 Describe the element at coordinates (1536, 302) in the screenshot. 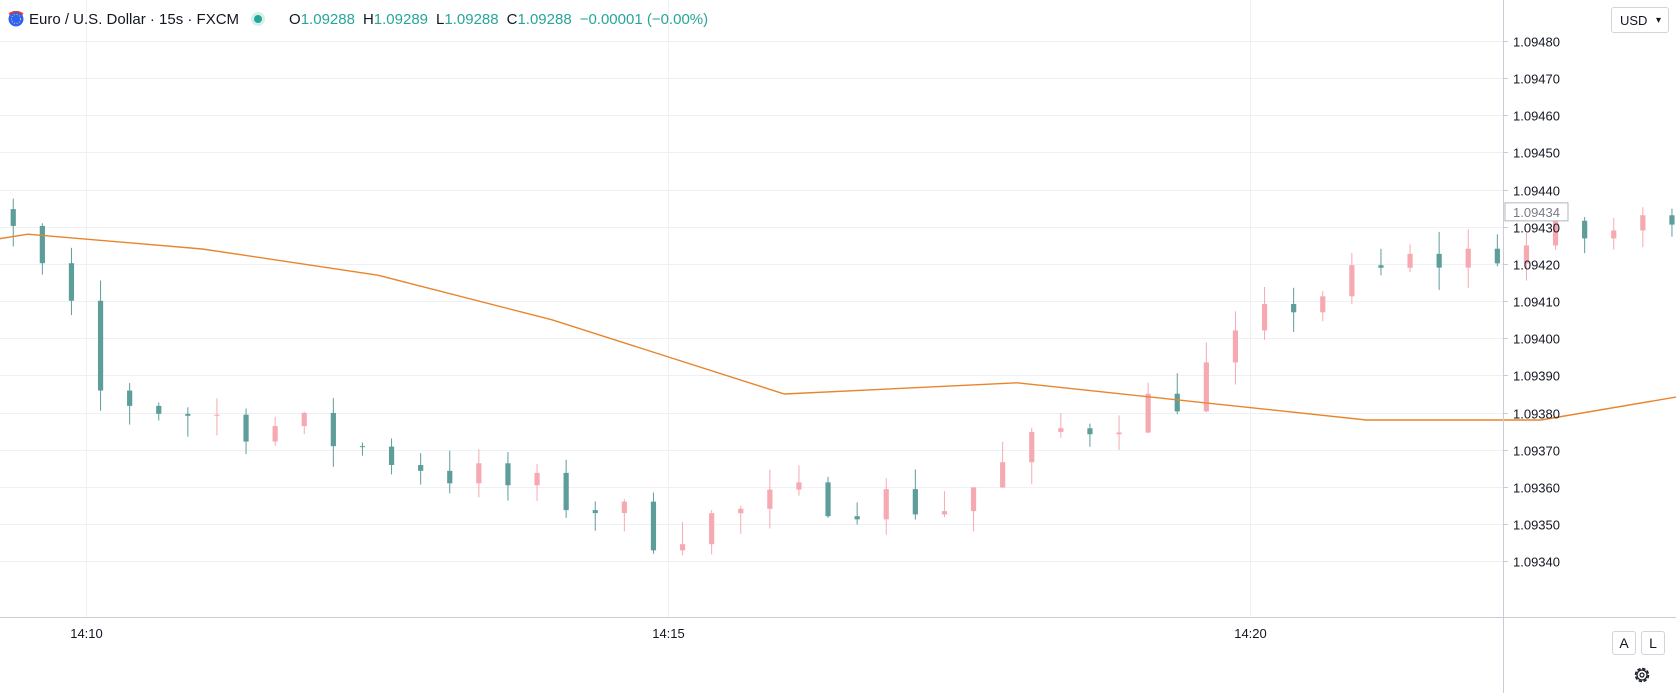

I see `y-tick-label: 1.09410` at that location.